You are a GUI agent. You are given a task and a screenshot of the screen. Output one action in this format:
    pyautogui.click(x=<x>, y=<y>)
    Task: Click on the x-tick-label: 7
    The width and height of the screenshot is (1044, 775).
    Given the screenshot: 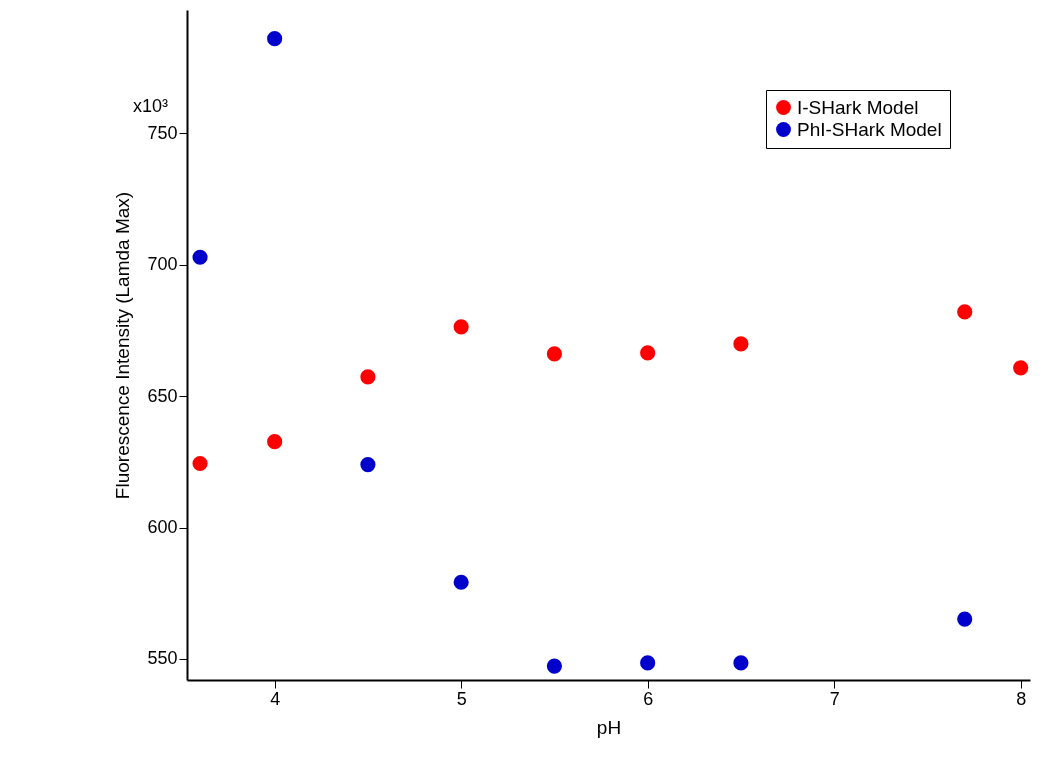 What is the action you would take?
    pyautogui.click(x=834, y=698)
    